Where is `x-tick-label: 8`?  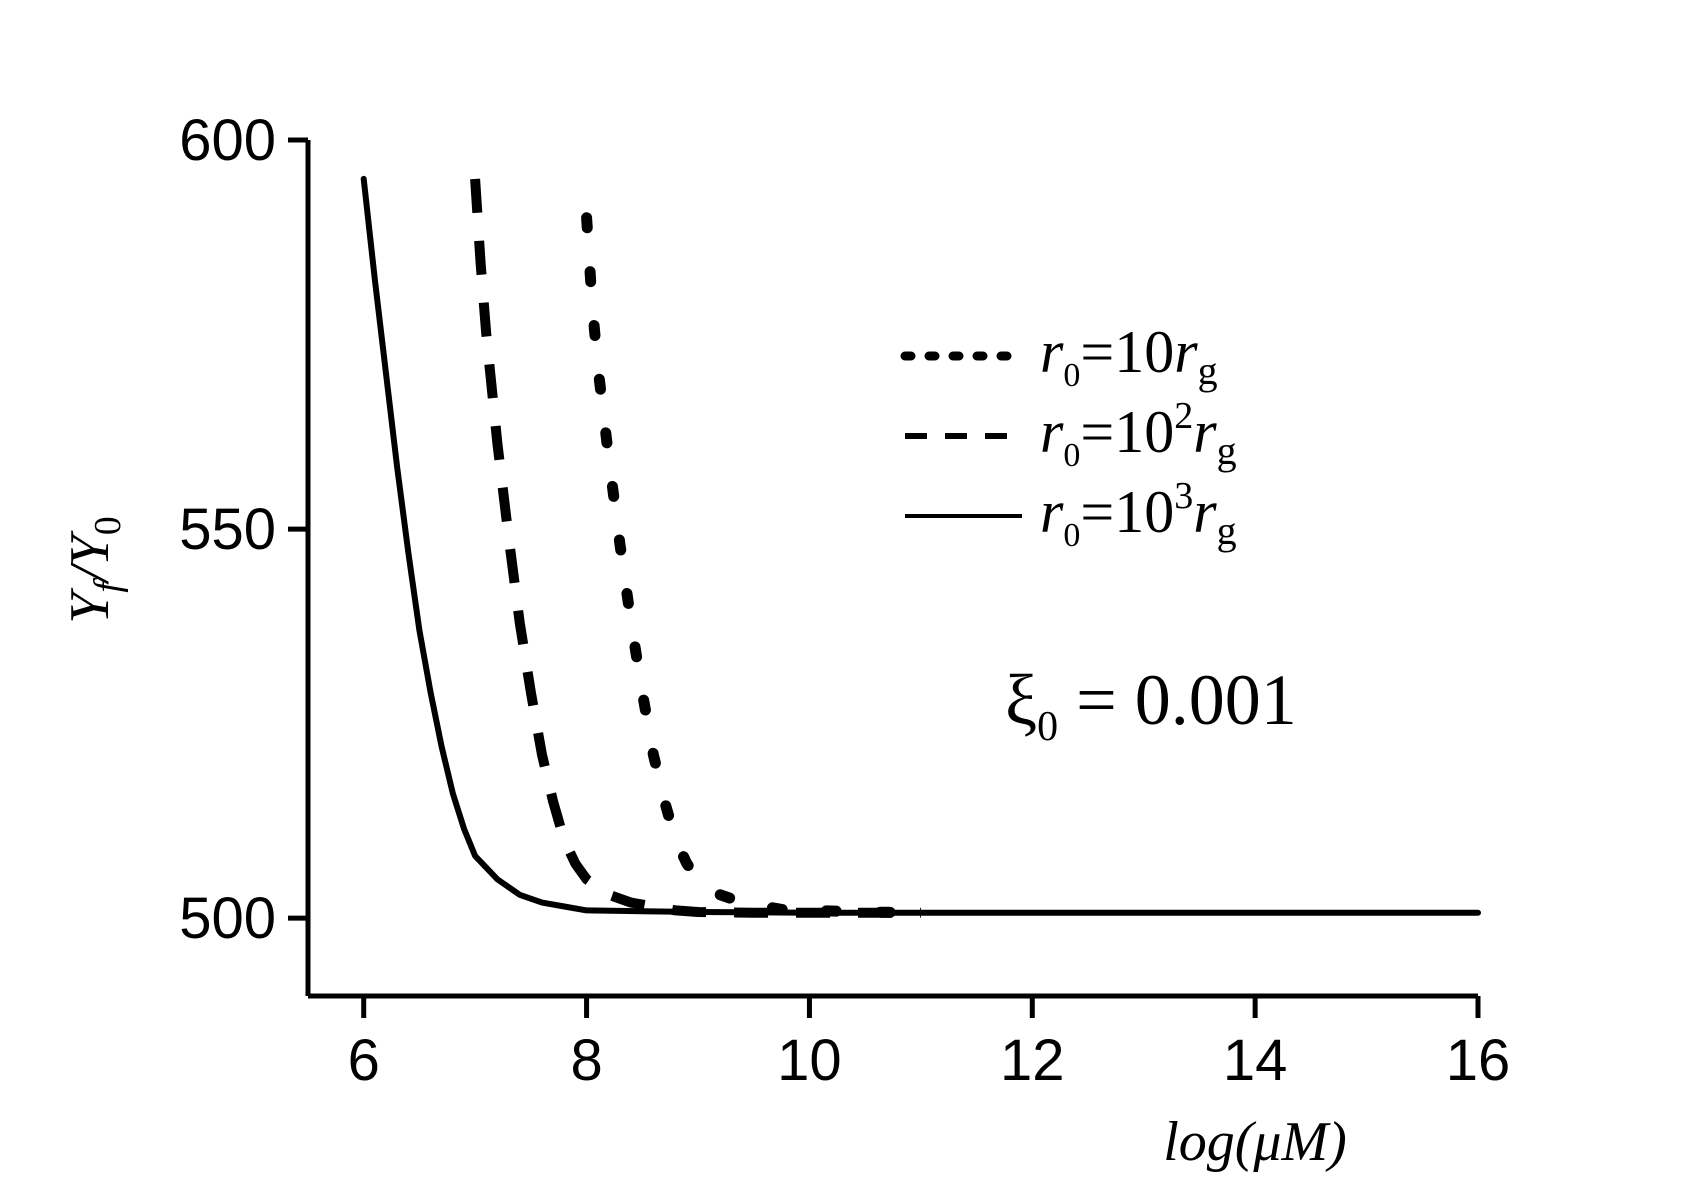 x-tick-label: 8 is located at coordinates (586, 1060).